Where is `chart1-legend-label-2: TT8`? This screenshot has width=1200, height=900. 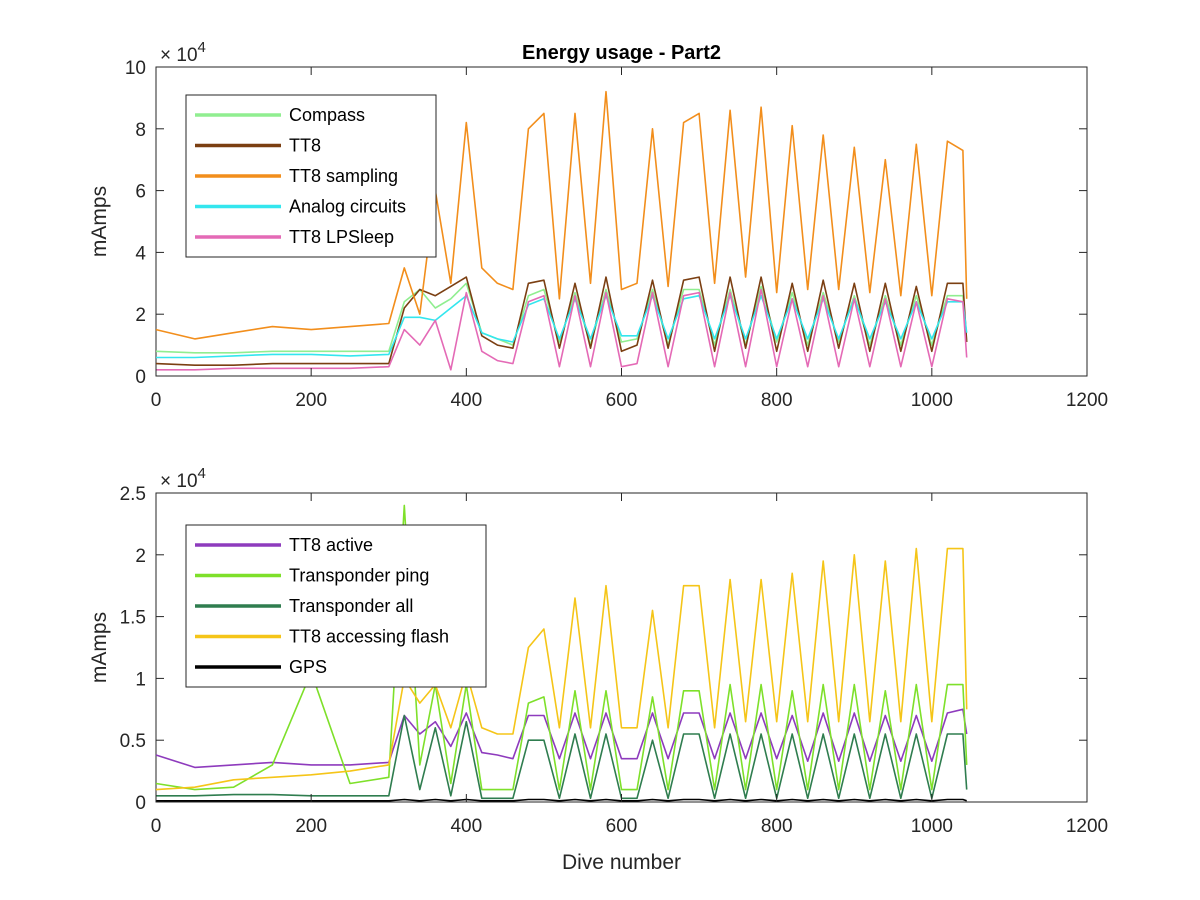
chart1-legend-label-2: TT8 is located at coordinates (305, 146).